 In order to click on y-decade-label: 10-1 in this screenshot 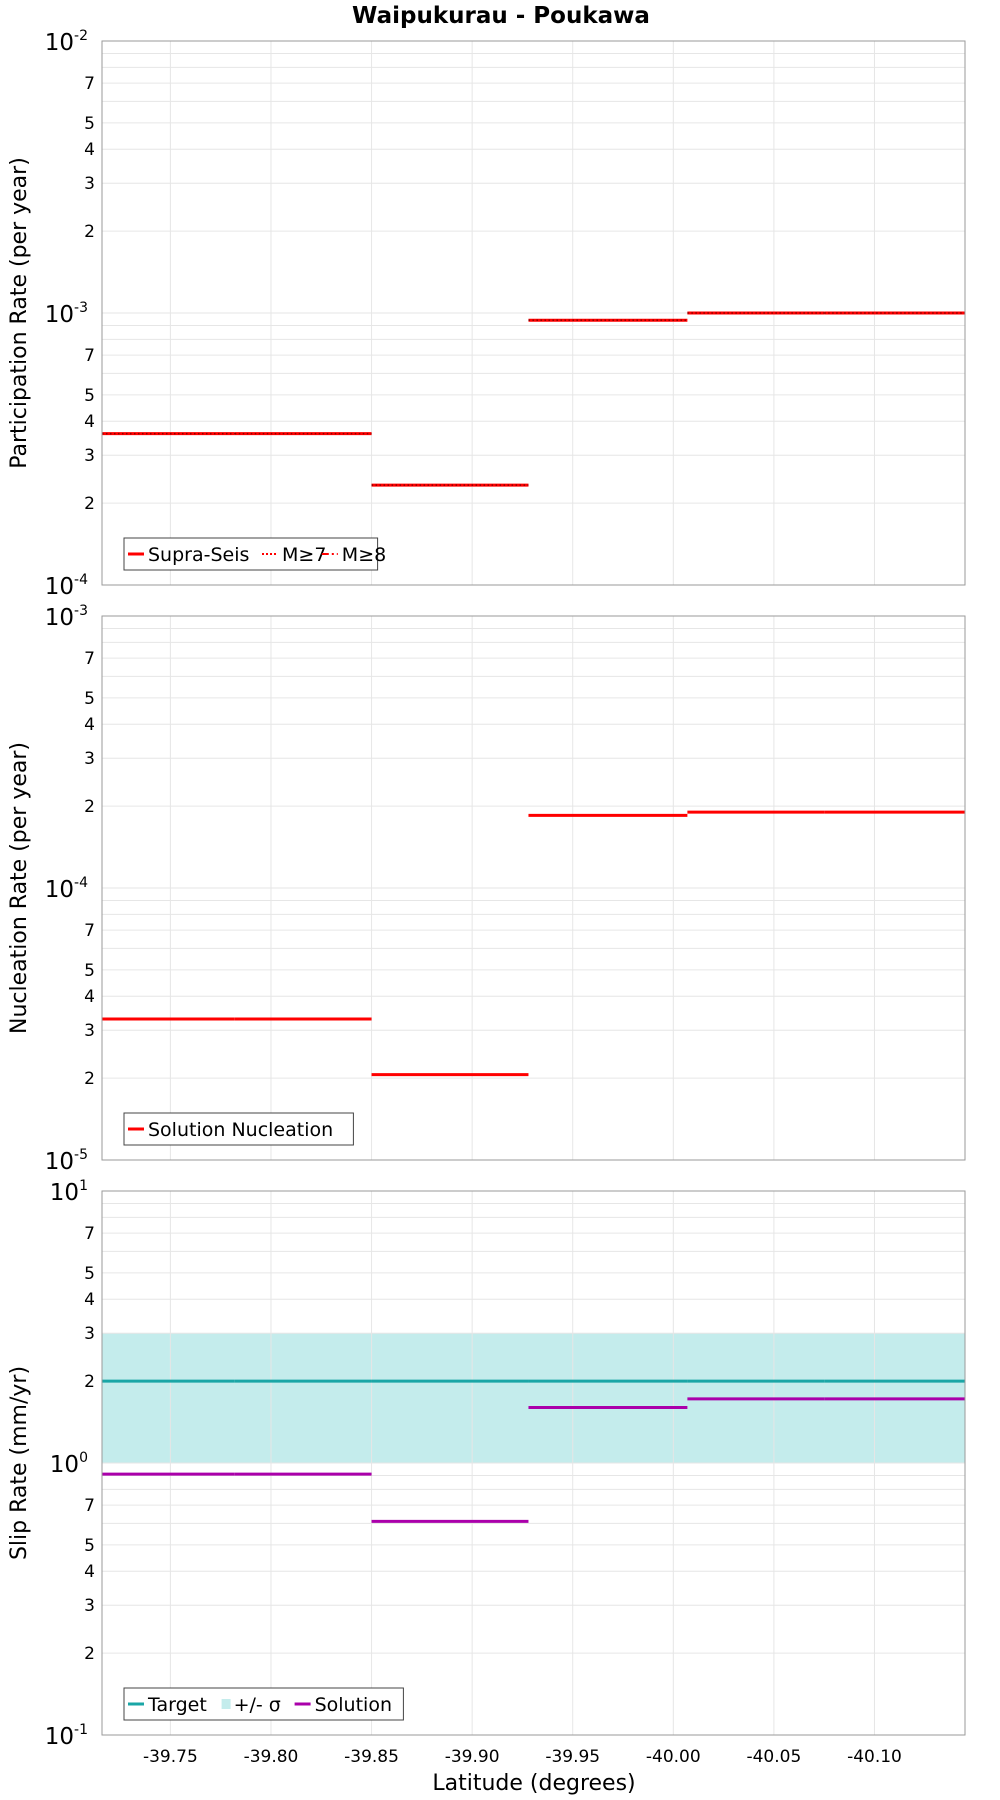, I will do `click(66, 1736)`.